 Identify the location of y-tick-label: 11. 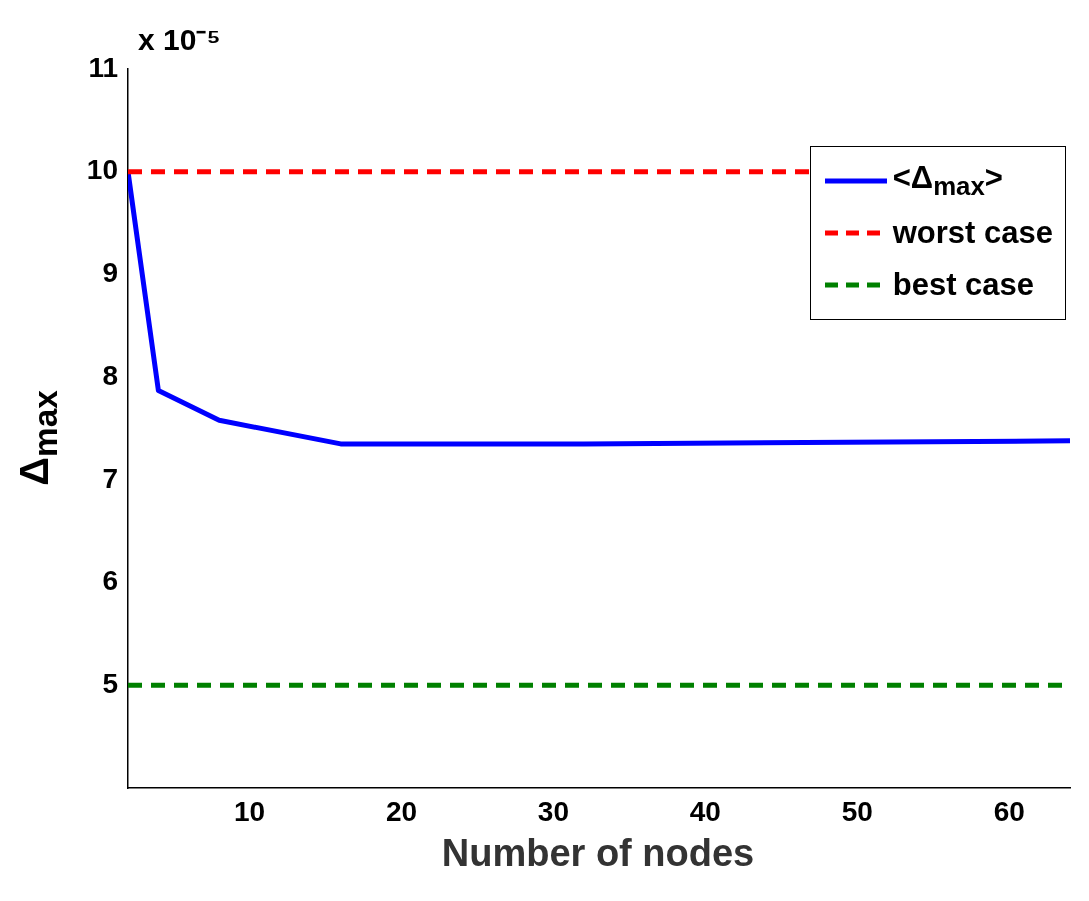
(103, 67).